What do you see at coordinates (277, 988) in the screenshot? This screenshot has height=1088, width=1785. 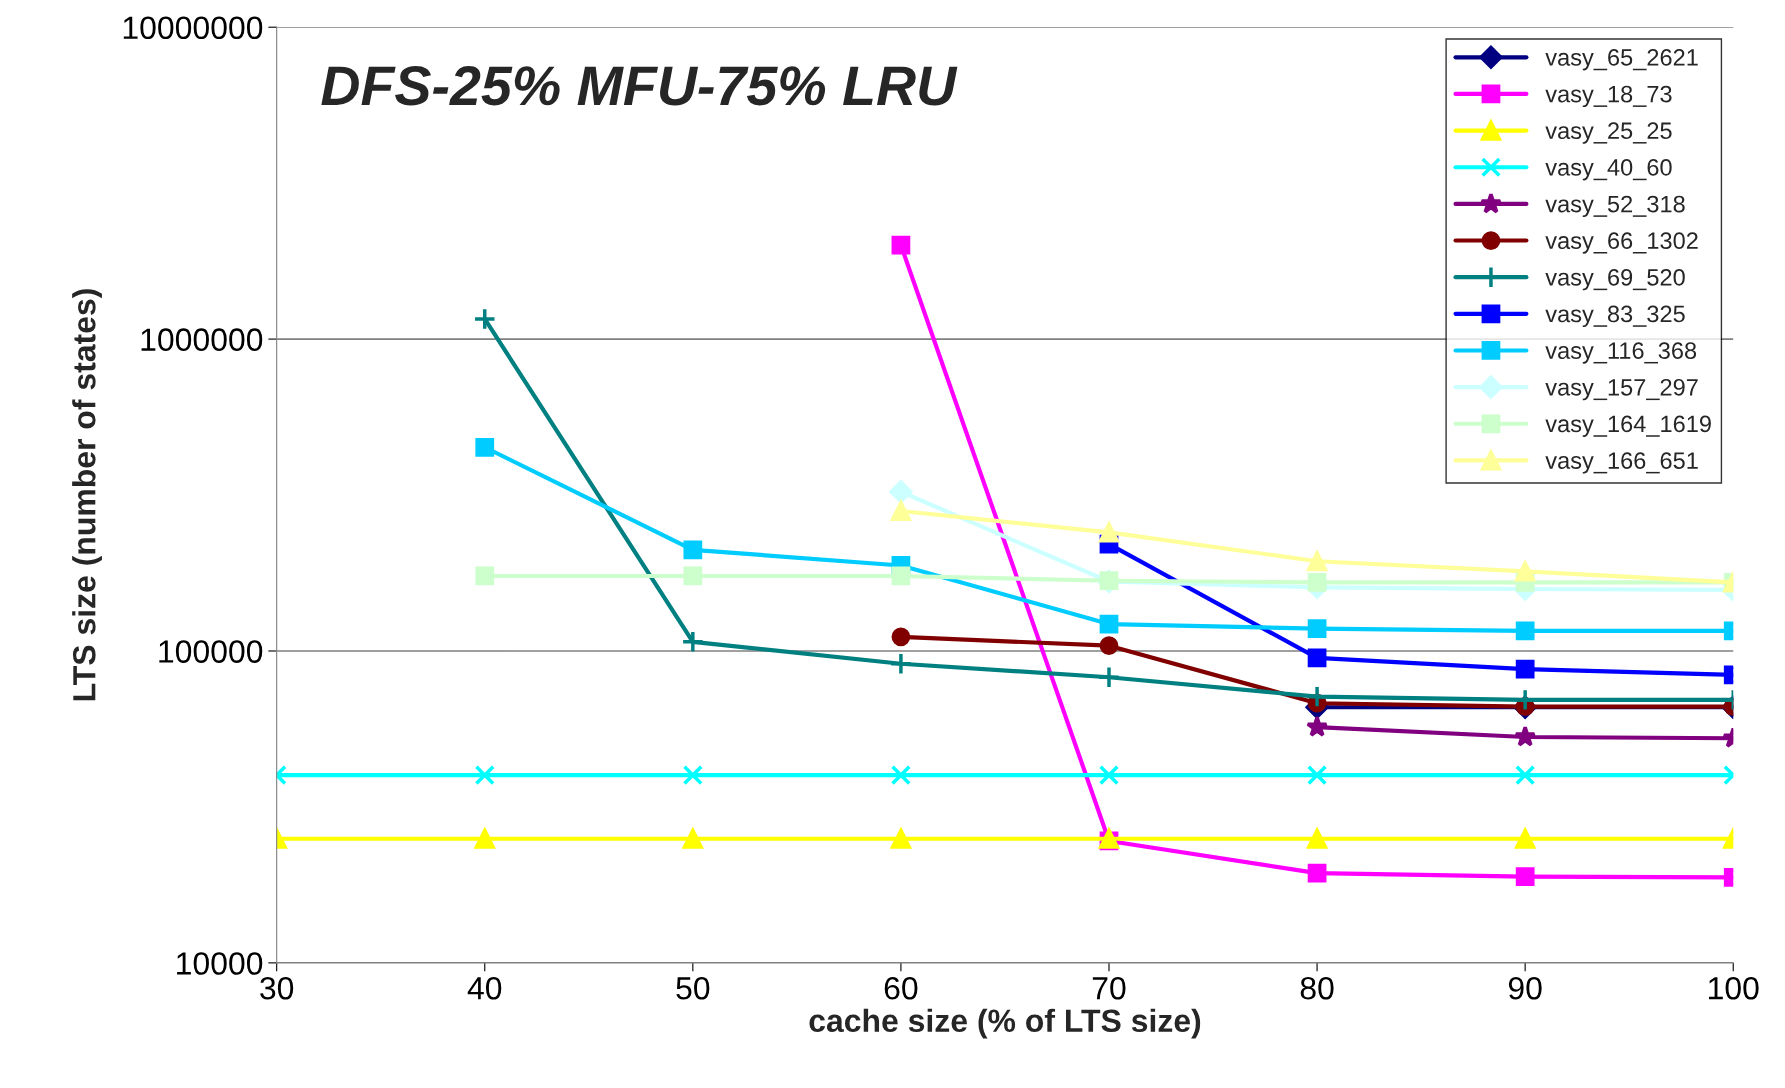 I see `x-tick-label: 30` at bounding box center [277, 988].